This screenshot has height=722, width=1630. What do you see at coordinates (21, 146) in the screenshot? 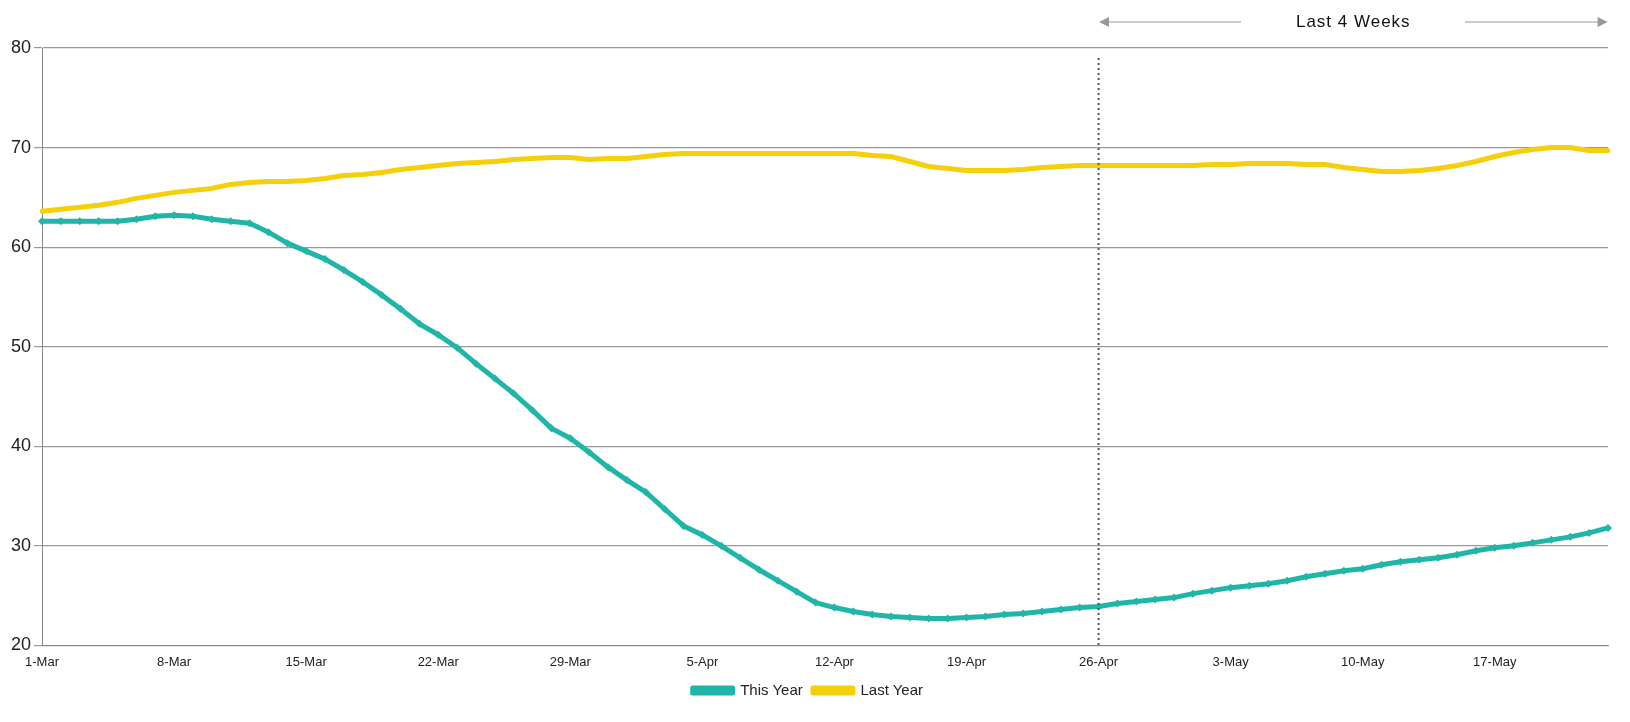
I see `y-tick-label: 70` at bounding box center [21, 146].